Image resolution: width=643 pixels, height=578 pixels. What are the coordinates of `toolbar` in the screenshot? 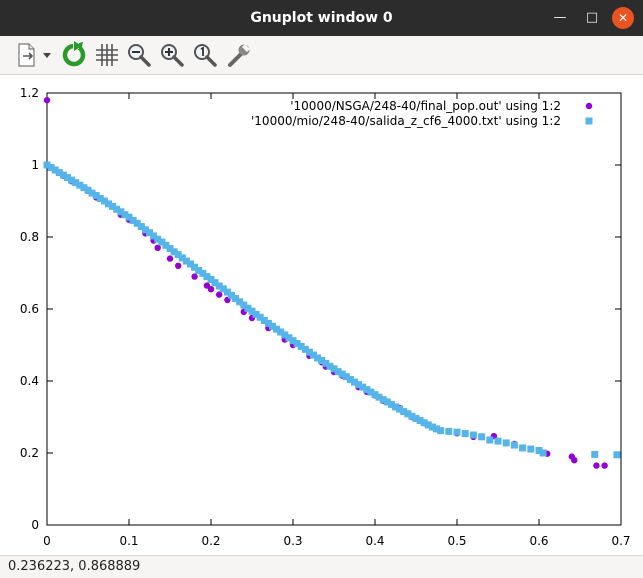 It's located at (321, 55).